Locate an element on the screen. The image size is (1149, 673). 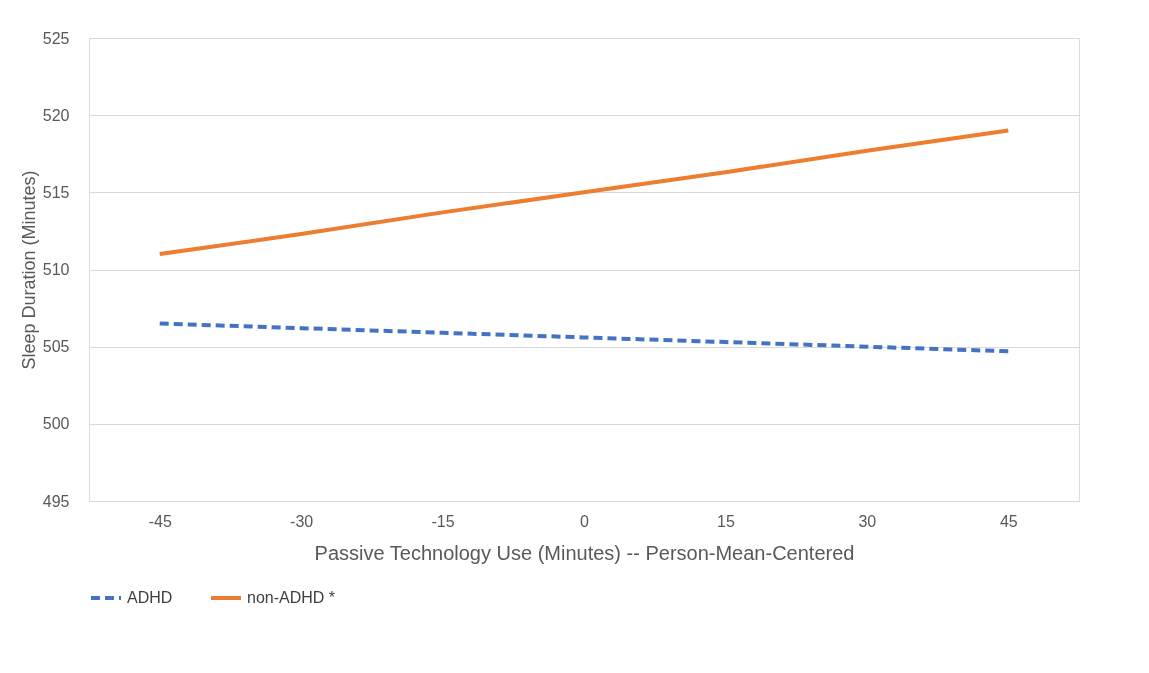
y-tick-label: 500 is located at coordinates (56, 424).